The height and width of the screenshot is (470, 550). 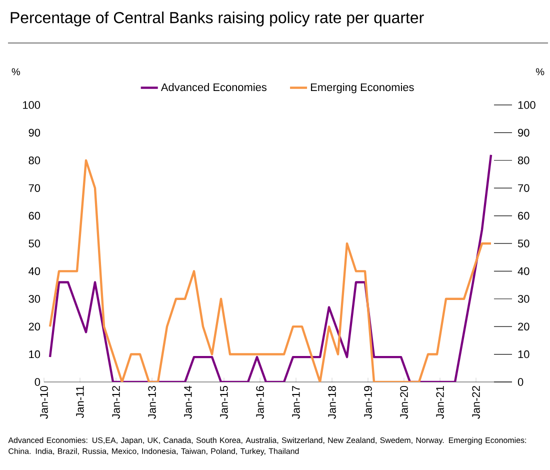 I want to click on x-tick-label: Jan-15, so click(x=224, y=402).